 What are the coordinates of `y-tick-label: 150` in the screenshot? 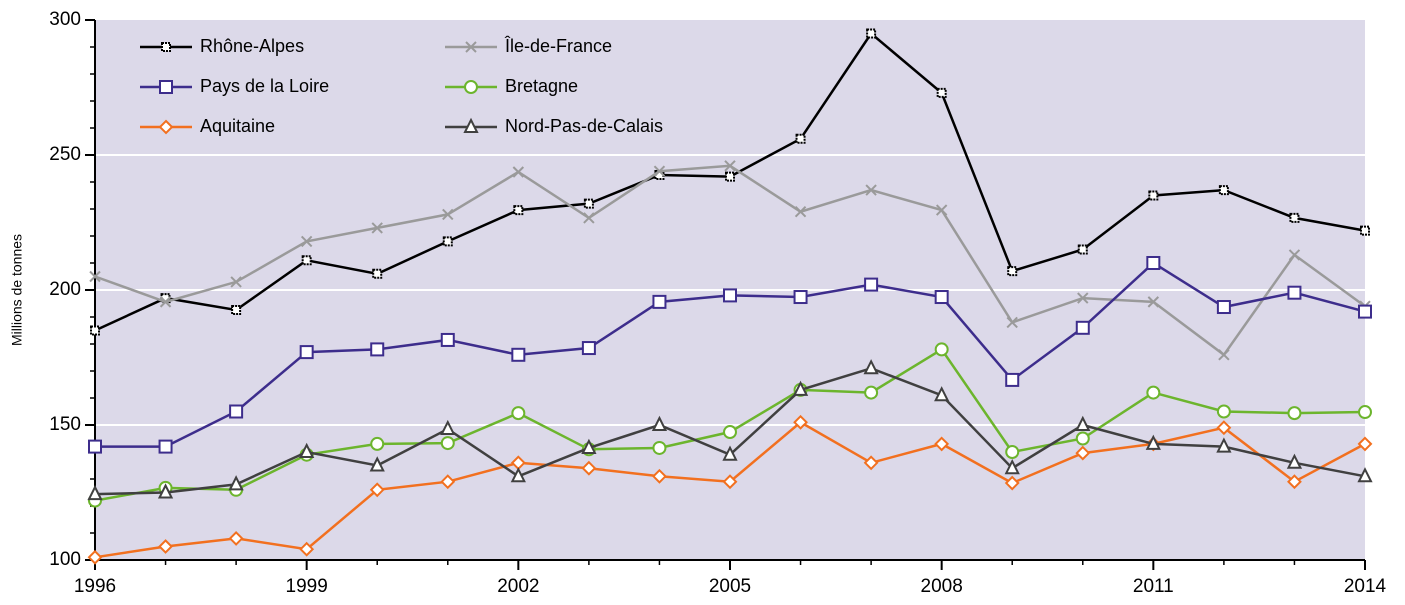 It's located at (65, 424).